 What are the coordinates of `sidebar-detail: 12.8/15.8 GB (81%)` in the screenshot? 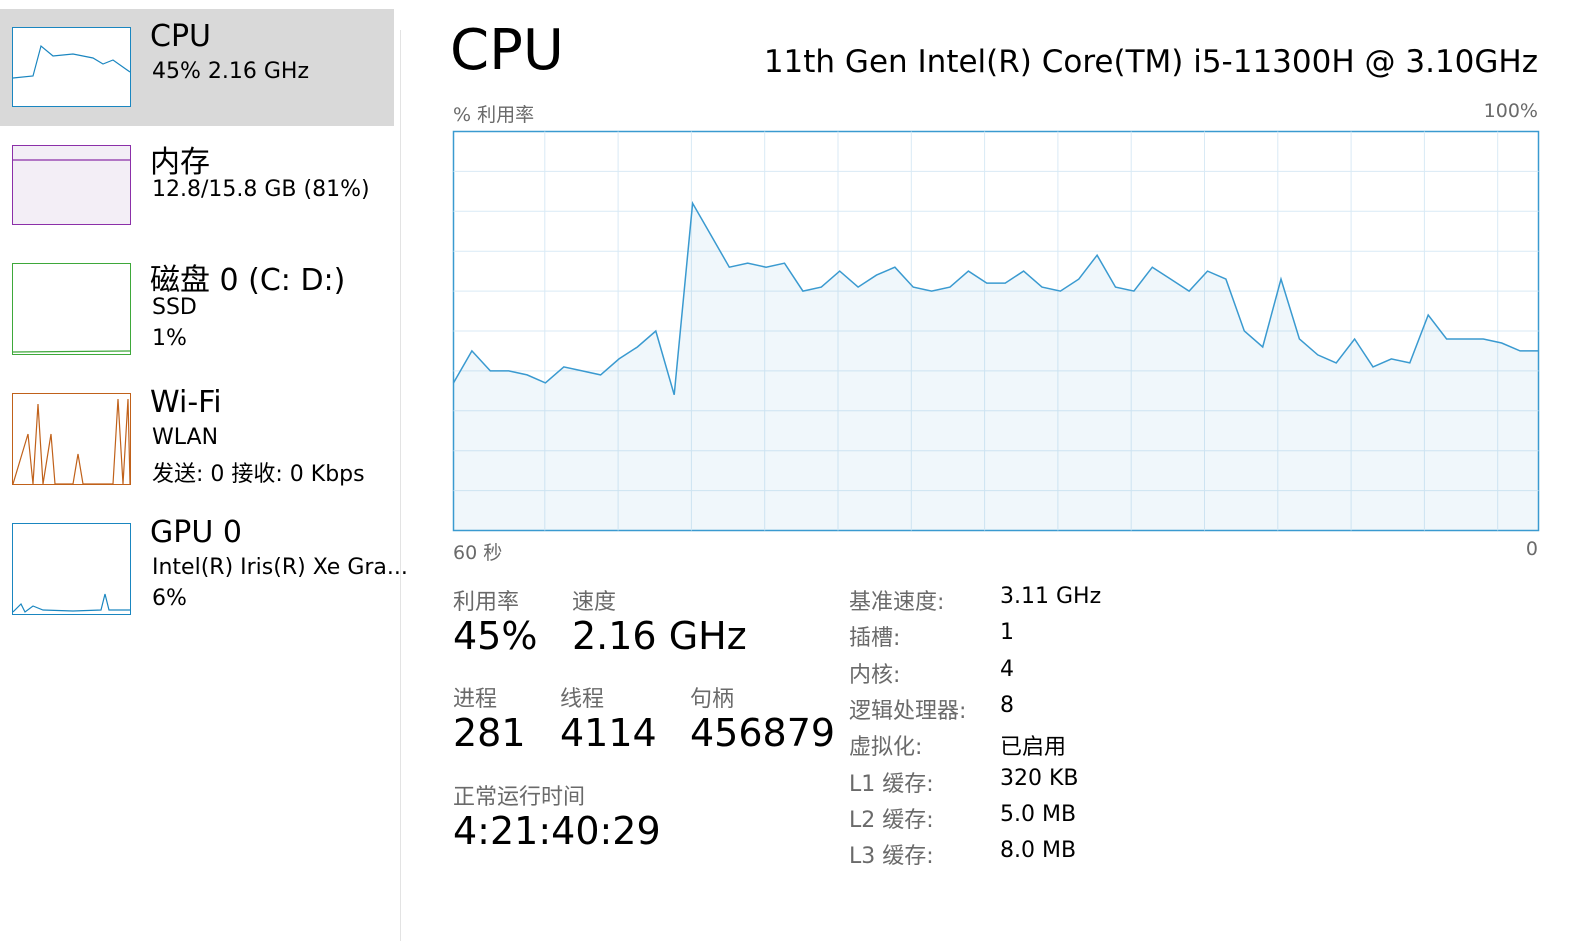 It's located at (261, 189).